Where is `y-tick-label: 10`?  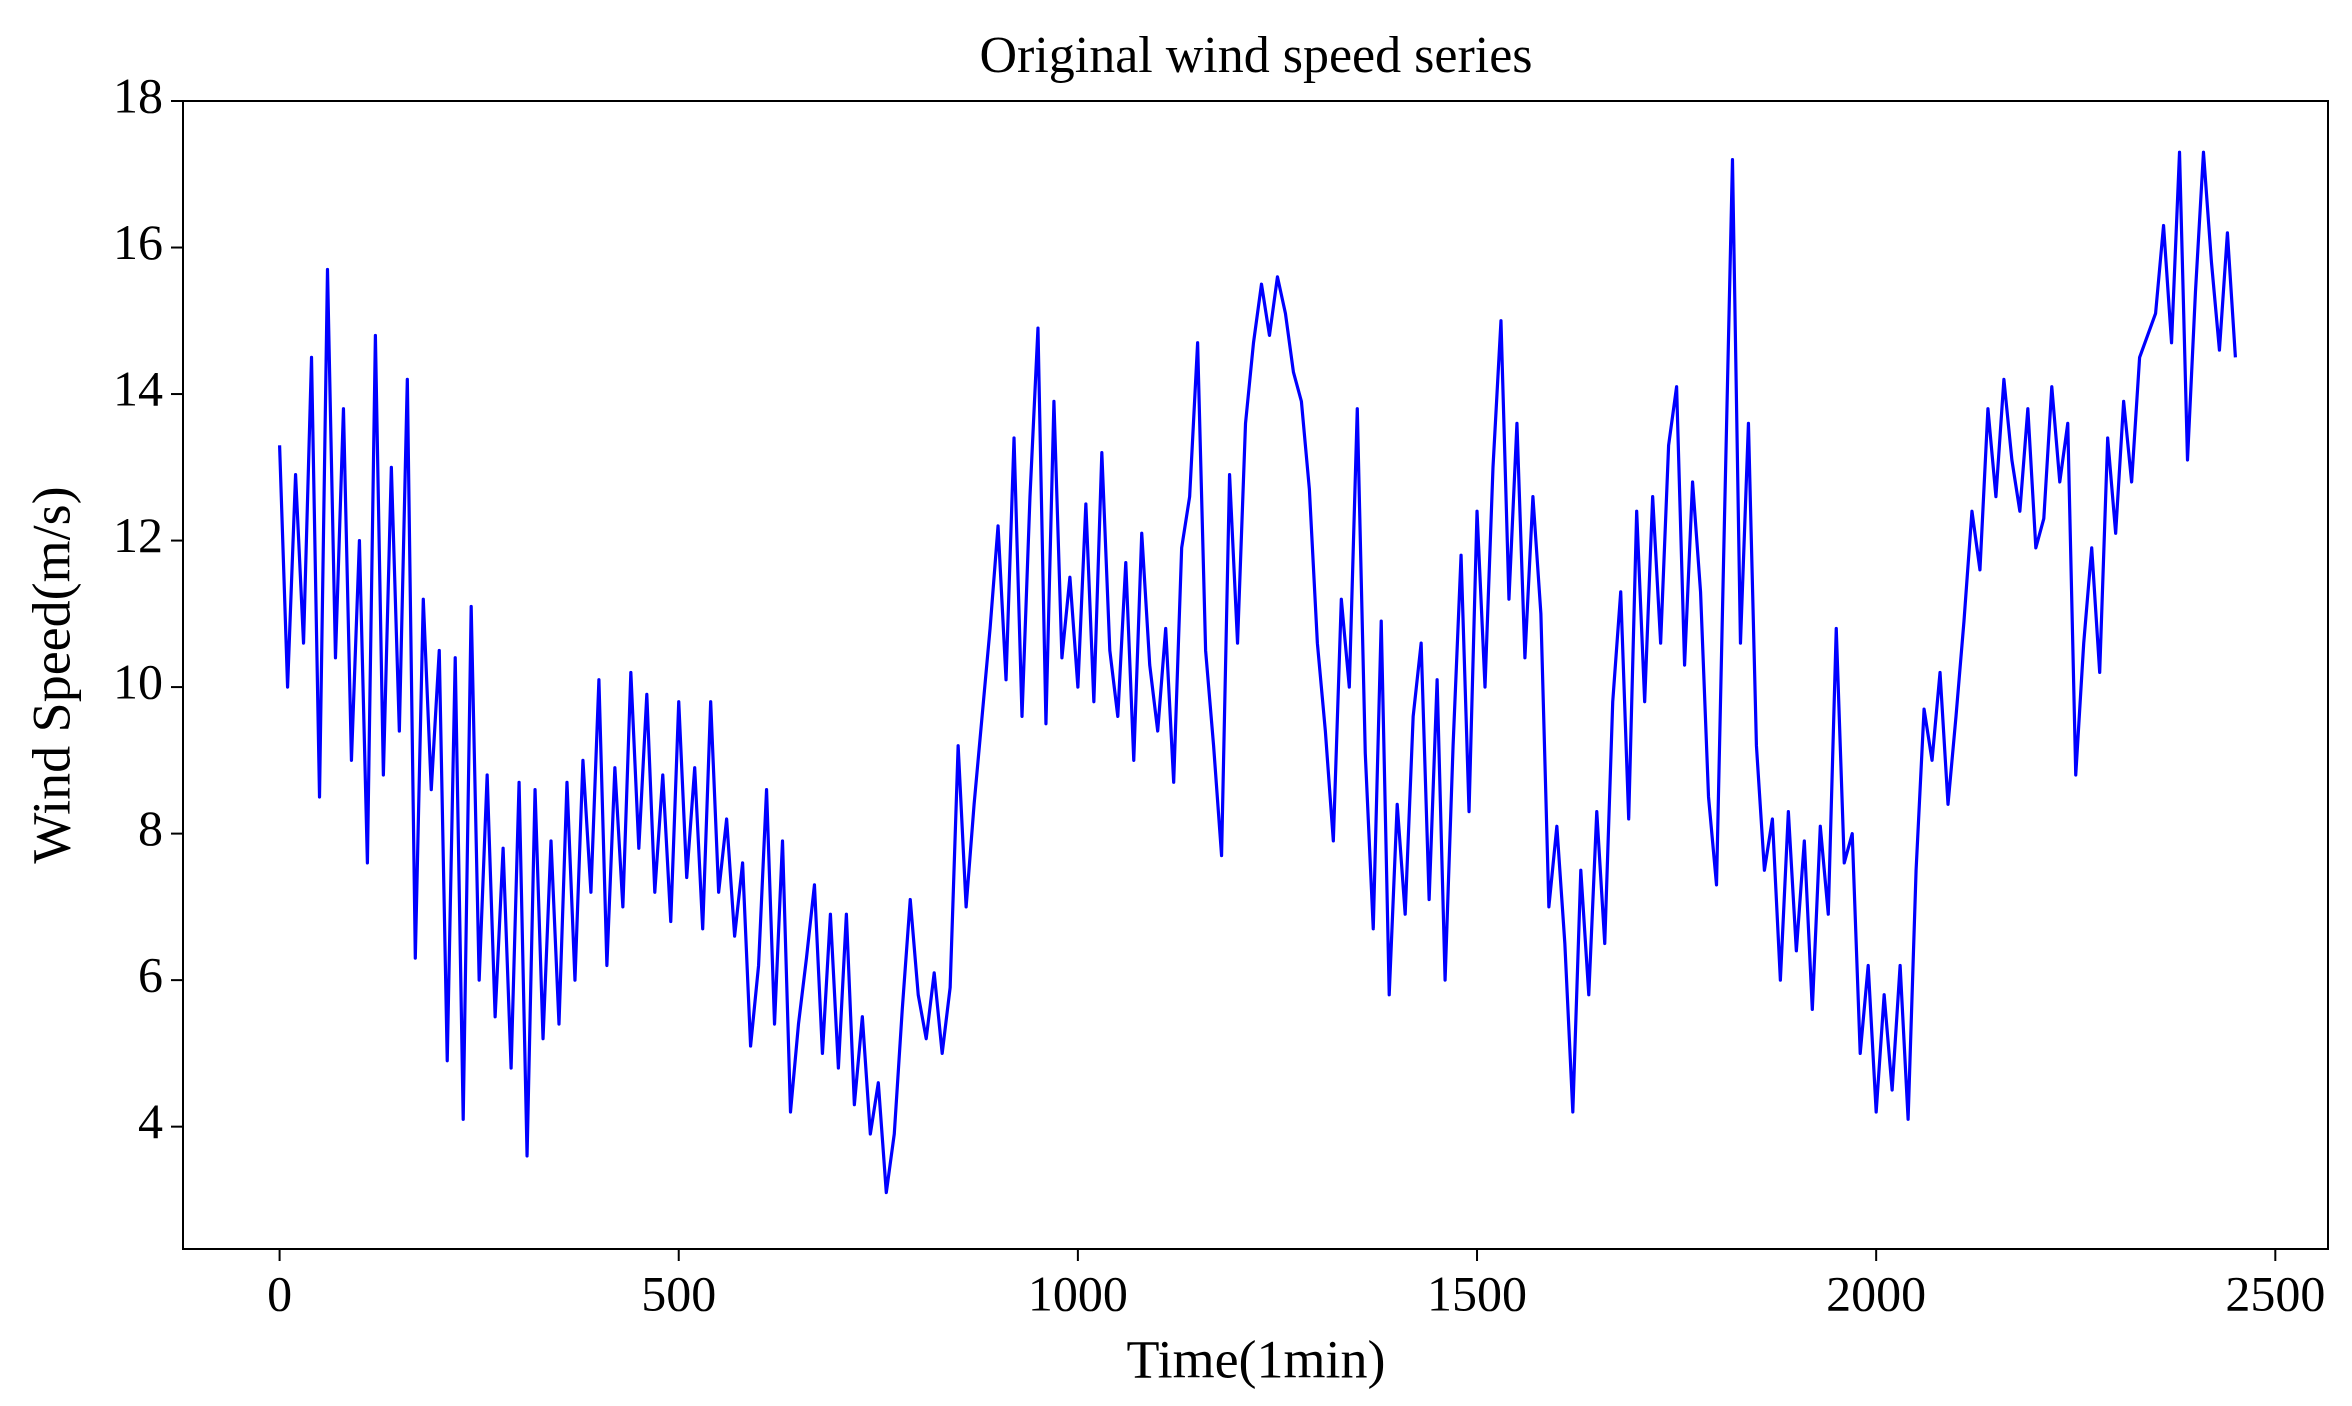 y-tick-label: 10 is located at coordinates (138, 682).